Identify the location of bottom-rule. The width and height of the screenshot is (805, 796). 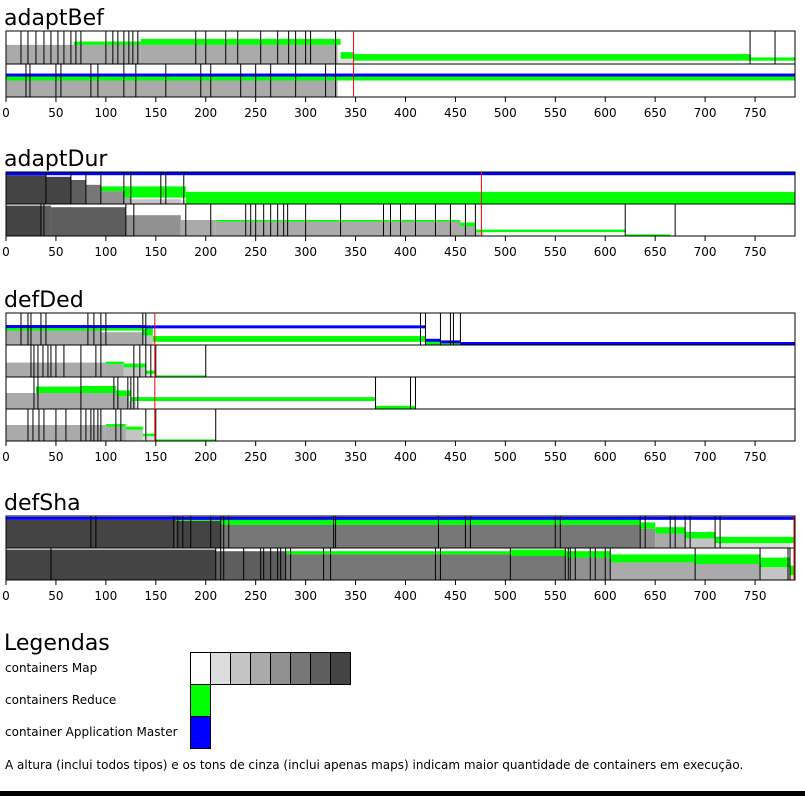
(402, 793).